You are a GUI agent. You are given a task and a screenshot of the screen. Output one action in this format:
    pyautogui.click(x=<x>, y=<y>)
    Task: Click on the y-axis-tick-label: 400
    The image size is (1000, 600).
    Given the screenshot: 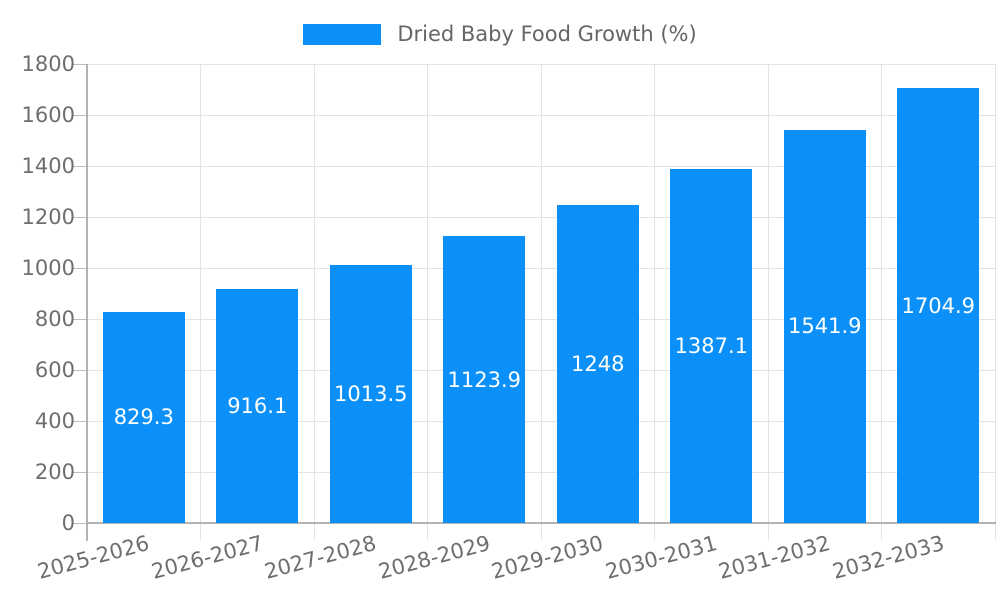 What is the action you would take?
    pyautogui.click(x=54, y=421)
    